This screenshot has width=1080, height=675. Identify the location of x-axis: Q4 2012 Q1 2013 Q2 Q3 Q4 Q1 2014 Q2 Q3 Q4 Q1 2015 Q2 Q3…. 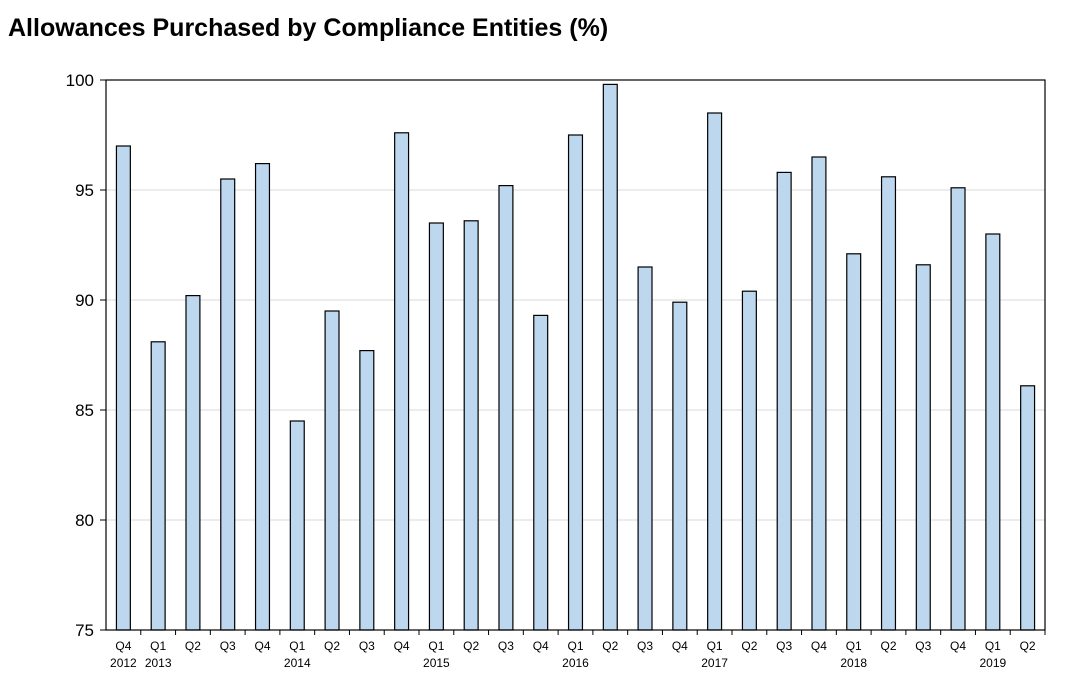
(578, 650).